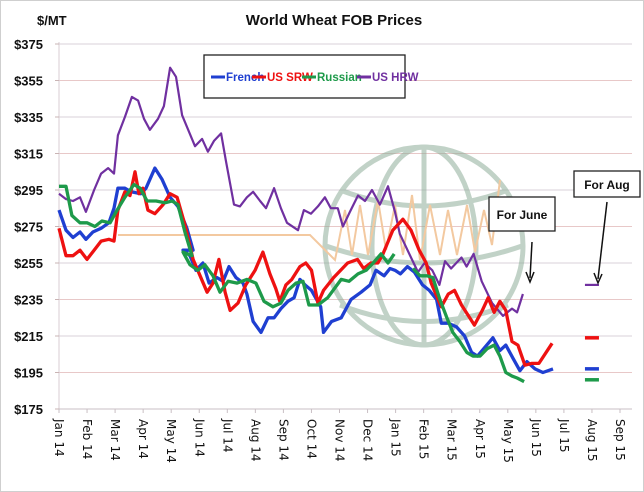 Image resolution: width=644 pixels, height=492 pixels. Describe the element at coordinates (564, 435) in the screenshot. I see `x-tick-label: Jul 15` at that location.